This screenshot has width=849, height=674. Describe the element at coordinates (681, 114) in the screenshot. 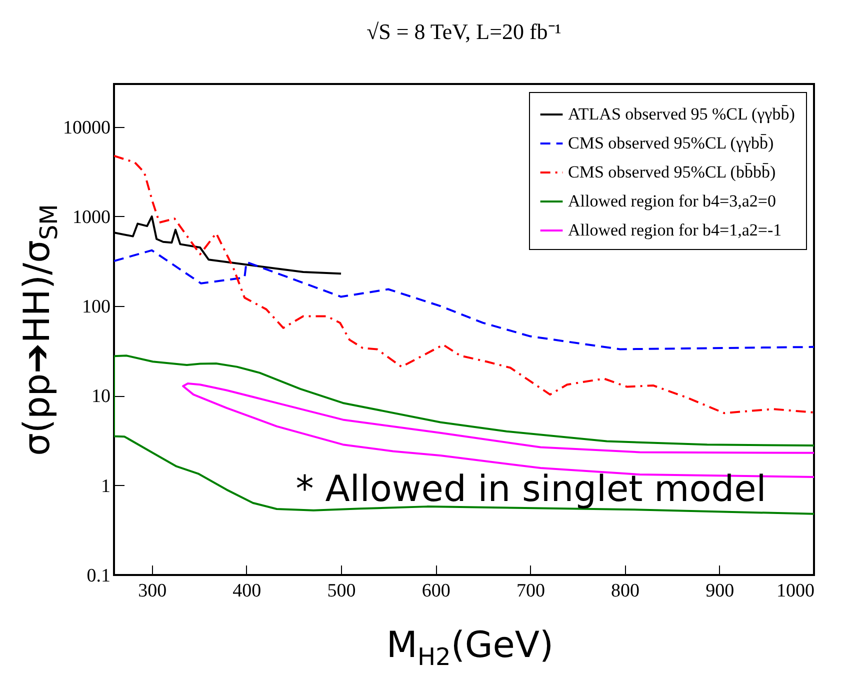

I see `legend-label: ATLAS observed 95 %CL (γγbb̄)` at that location.